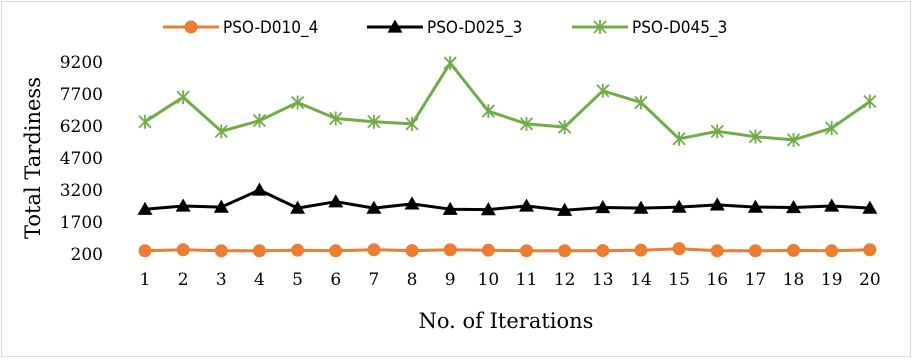  Describe the element at coordinates (81, 63) in the screenshot. I see `y-tick-label: 9200` at that location.